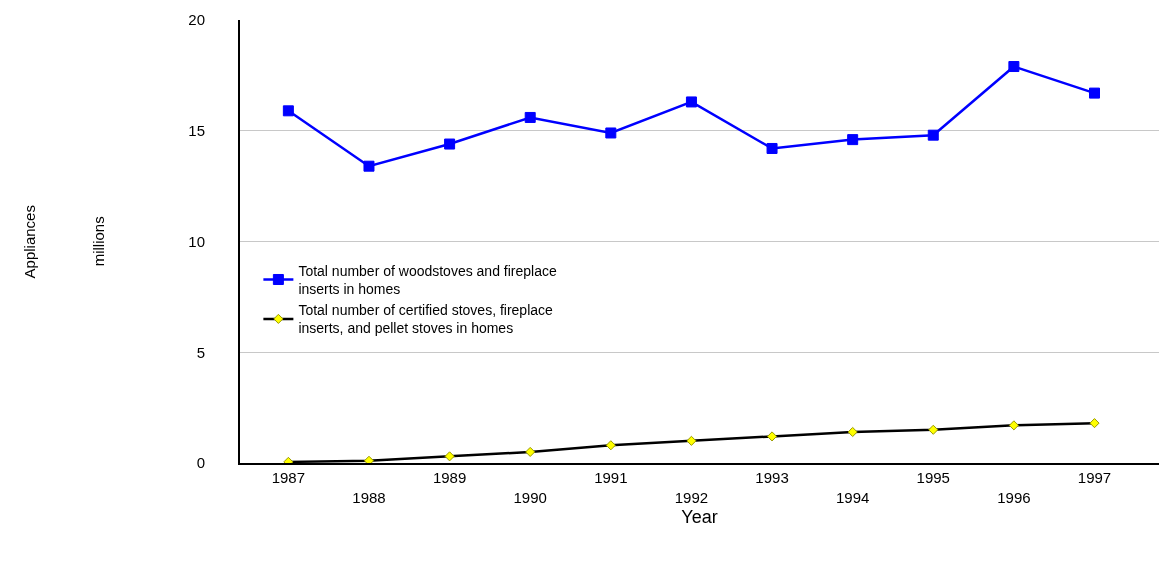 The image size is (1161, 567). I want to click on x-tick-label: 1987, so click(288, 477).